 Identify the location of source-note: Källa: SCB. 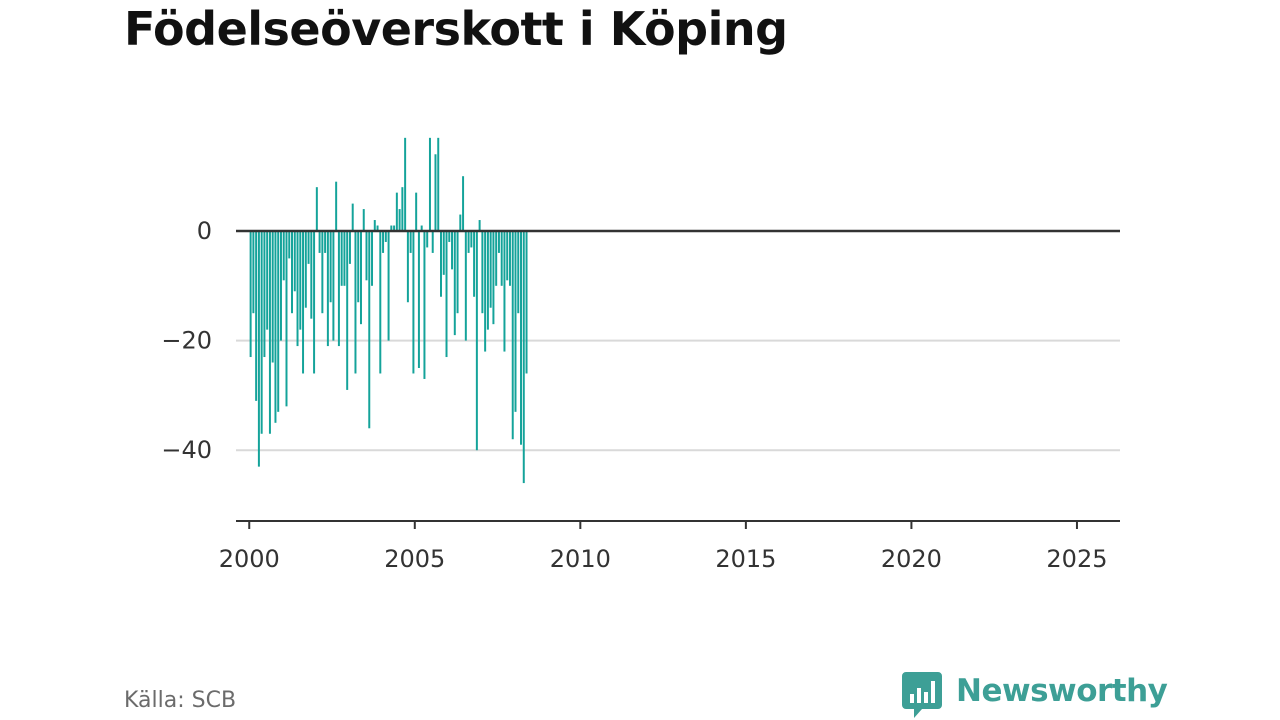
(180, 700).